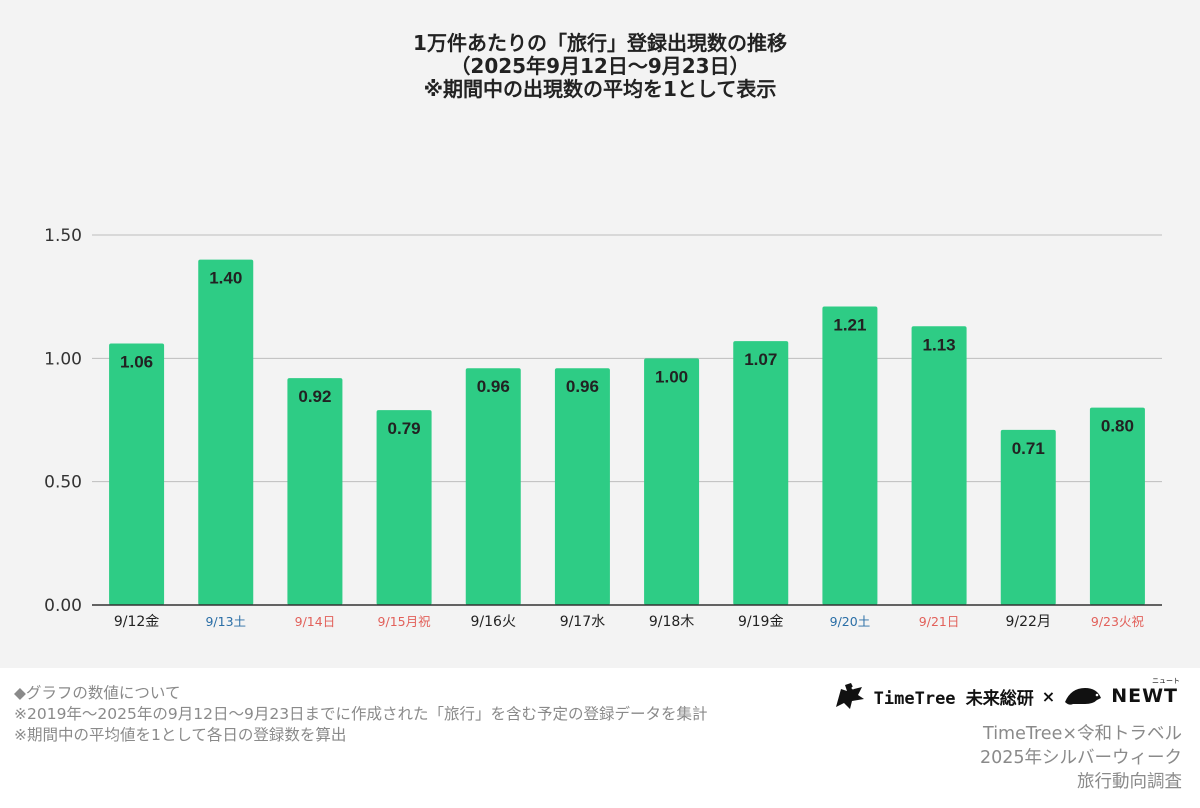  I want to click on note-line: ※期間中の平均値を1として各日の登録数を算出, so click(180, 735).